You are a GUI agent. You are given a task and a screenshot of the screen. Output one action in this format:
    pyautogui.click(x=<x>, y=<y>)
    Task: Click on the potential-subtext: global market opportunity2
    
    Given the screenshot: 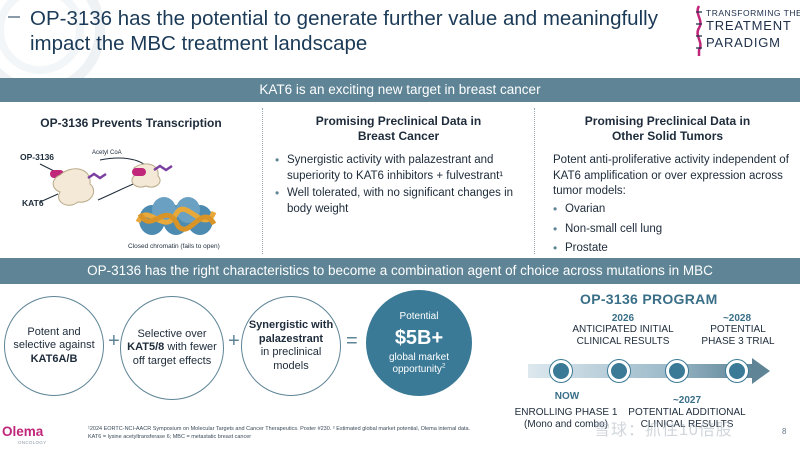 What is the action you would take?
    pyautogui.click(x=419, y=364)
    